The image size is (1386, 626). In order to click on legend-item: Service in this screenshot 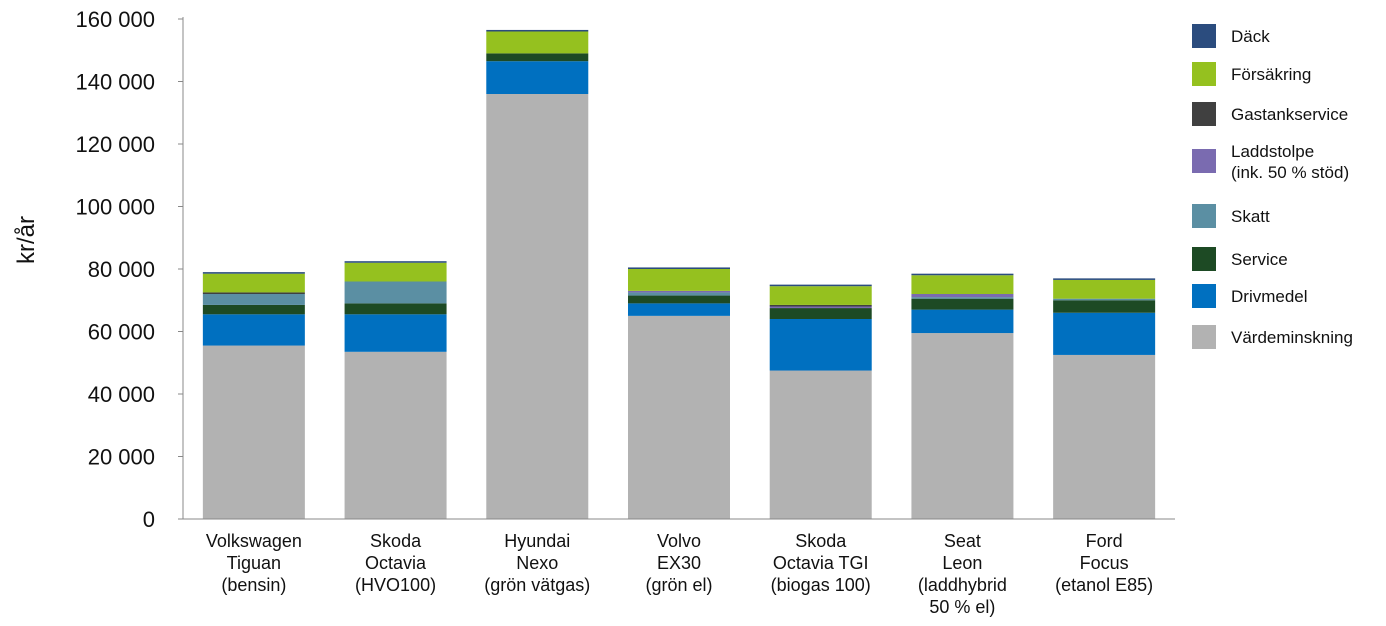, I will do `click(1240, 259)`.